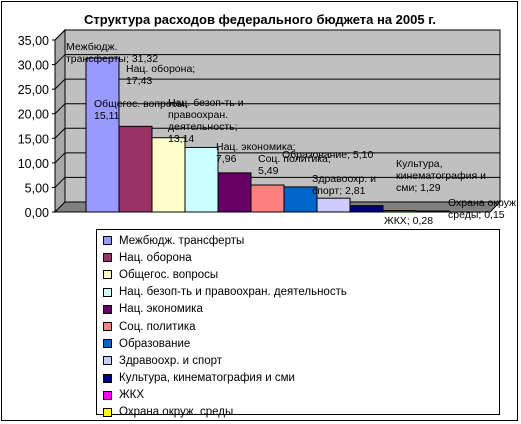  What do you see at coordinates (294, 165) in the screenshot?
I see `data-label: Соц. политика; 5,49` at bounding box center [294, 165].